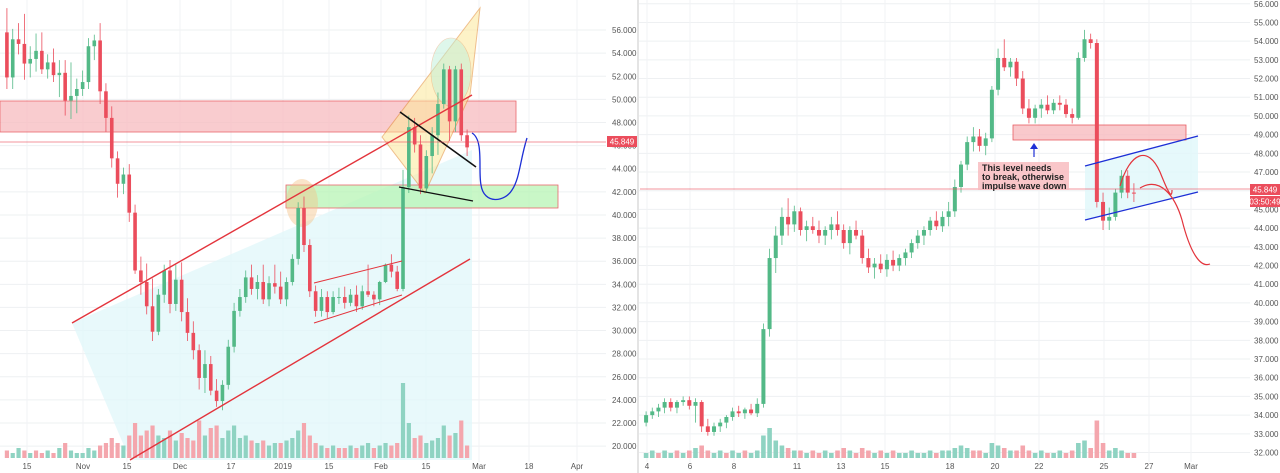 The height and width of the screenshot is (473, 1280). What do you see at coordinates (624, 123) in the screenshot?
I see `y-tick-label: 48.000` at bounding box center [624, 123].